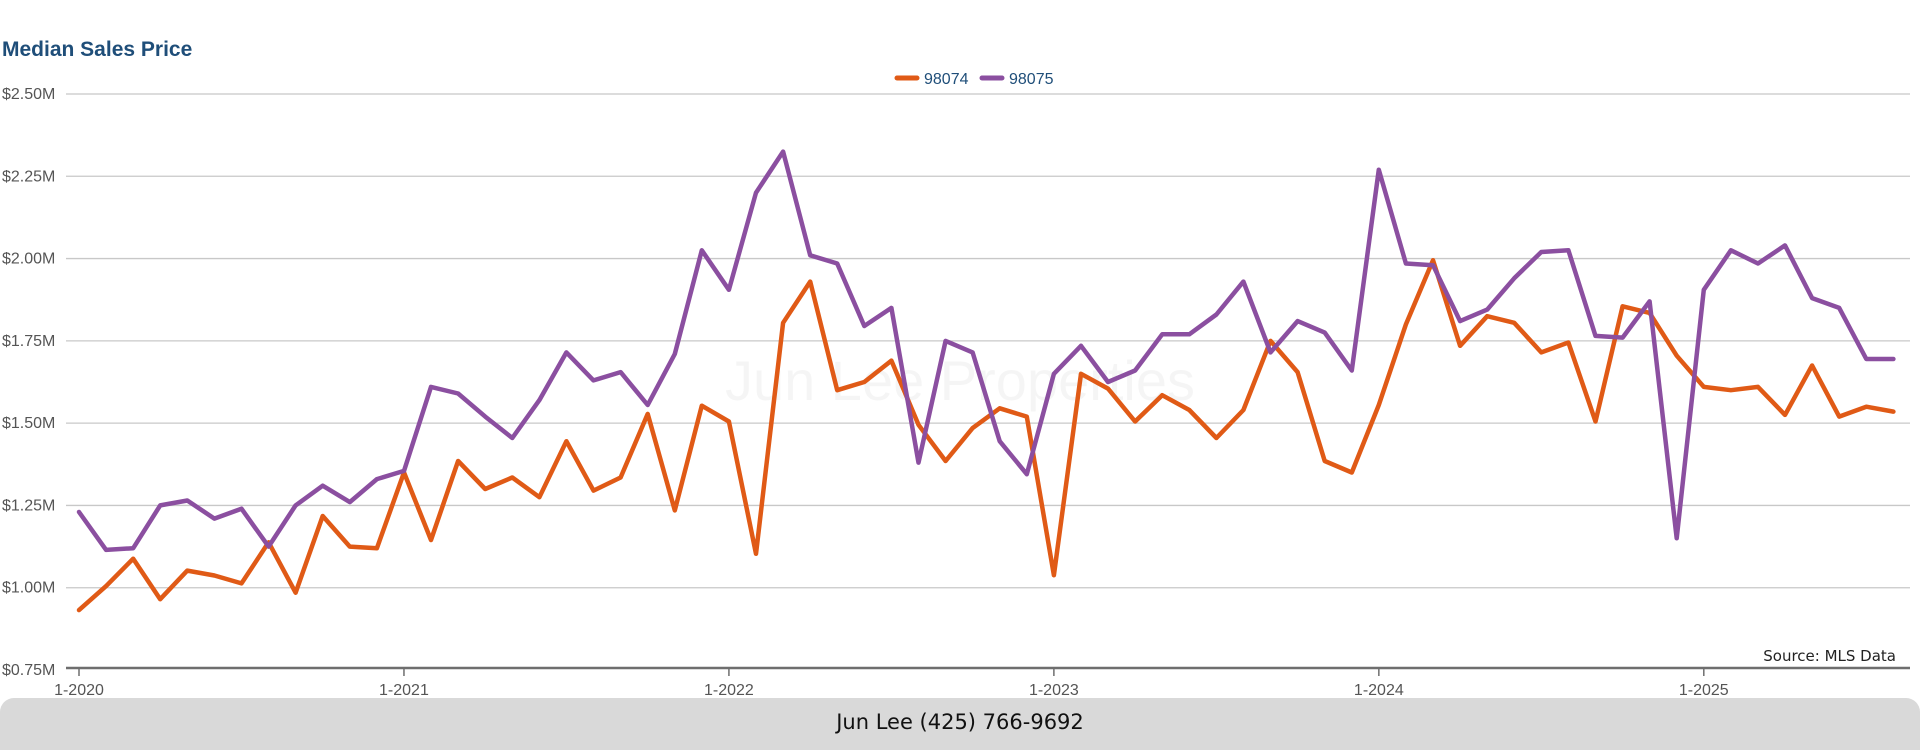 The image size is (1920, 750). What do you see at coordinates (97, 49) in the screenshot?
I see `chart-title: Median Sales Price` at bounding box center [97, 49].